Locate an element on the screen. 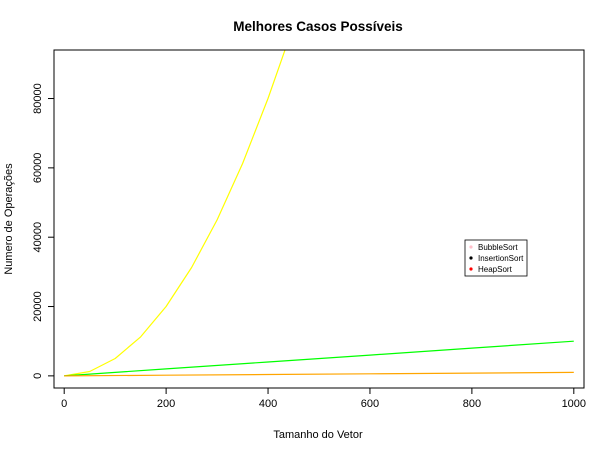  legend-label: InsertionSort is located at coordinates (501, 258).